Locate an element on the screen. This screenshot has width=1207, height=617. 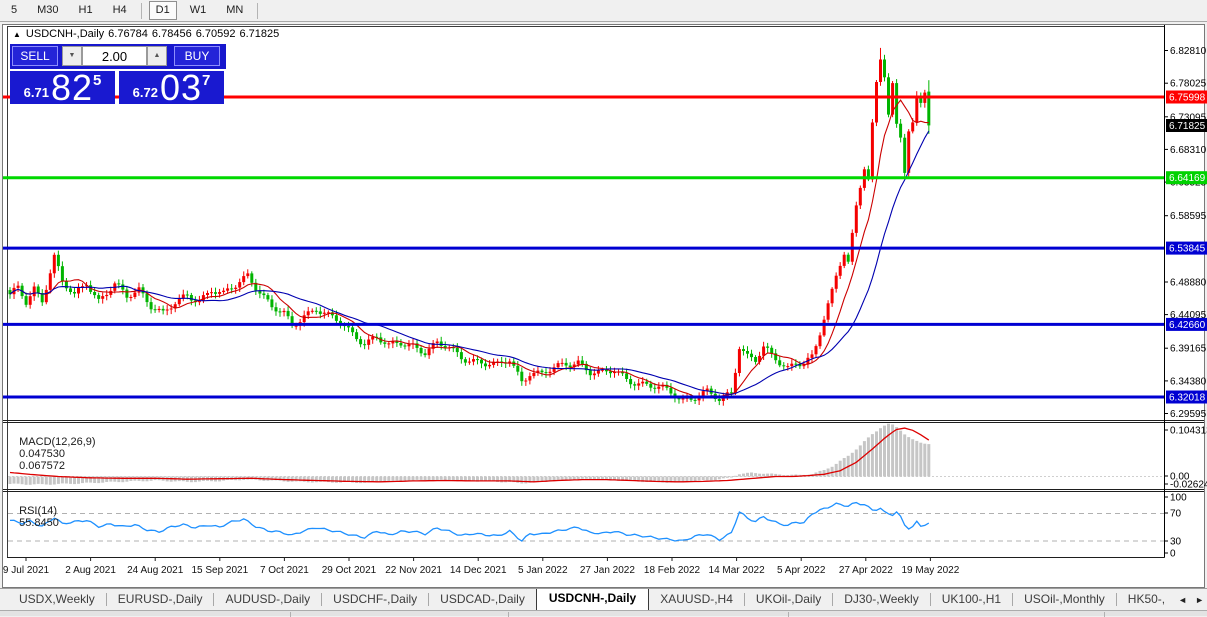
volume-increase-button: ▲ is located at coordinates (157, 56).